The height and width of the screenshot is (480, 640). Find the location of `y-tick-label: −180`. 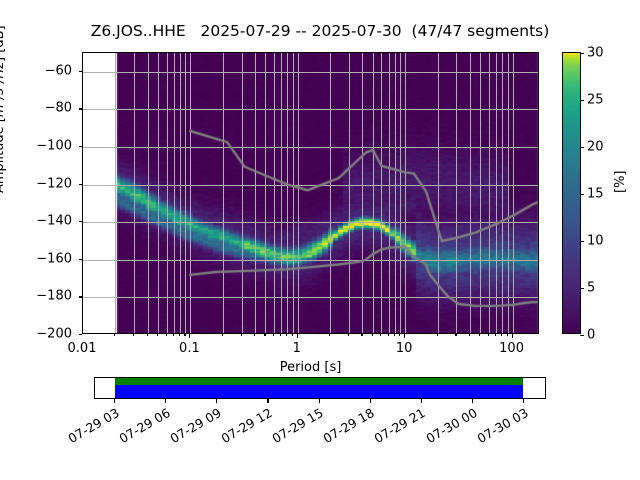

y-tick-label: −180 is located at coordinates (54, 296).